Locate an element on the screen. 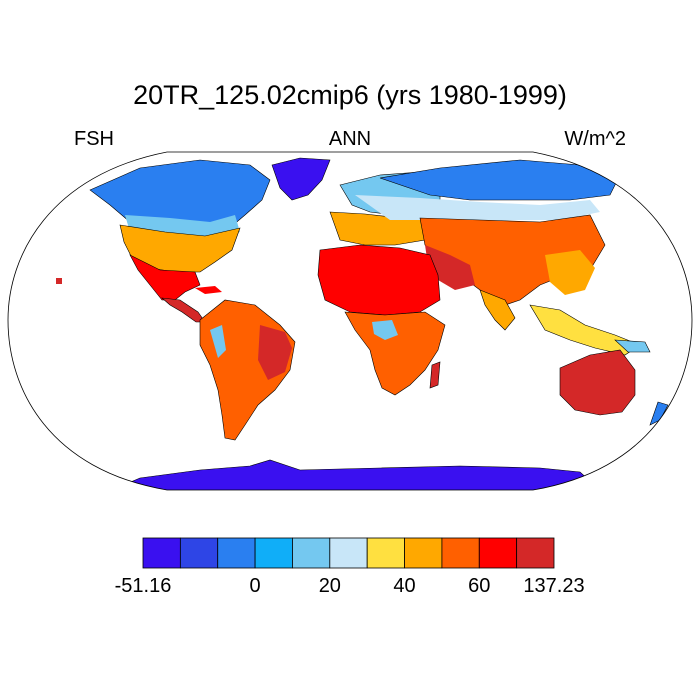  south-america-andes is located at coordinates (218, 341).